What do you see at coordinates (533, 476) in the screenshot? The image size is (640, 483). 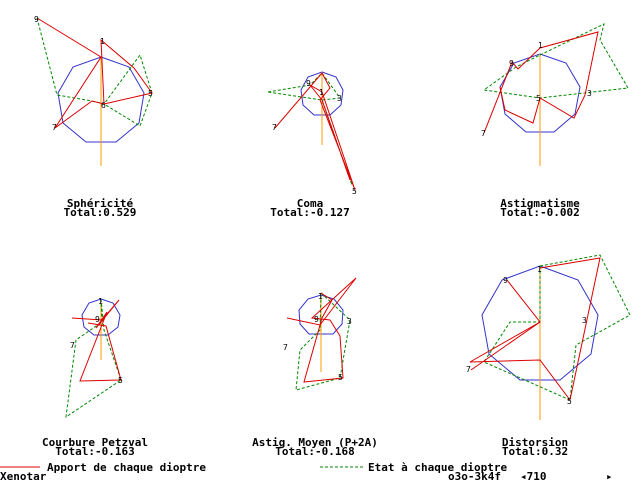 I see `status-marker: ◂710` at bounding box center [533, 476].